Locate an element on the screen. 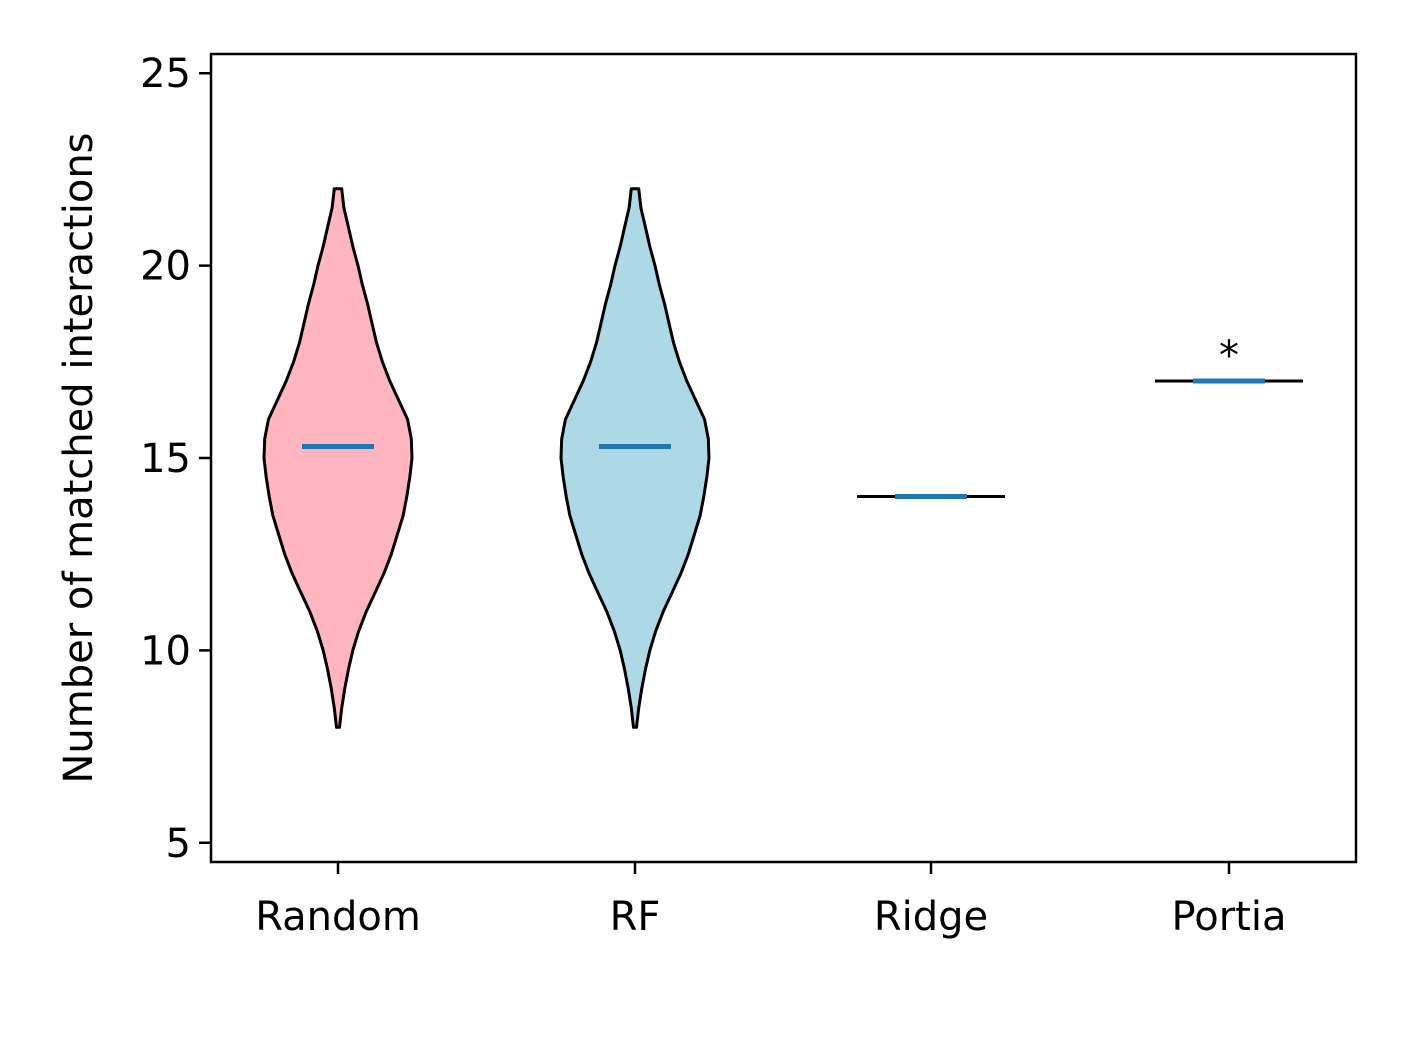 The image size is (1410, 1050). y-tick-label-5: 5 is located at coordinates (178, 844).